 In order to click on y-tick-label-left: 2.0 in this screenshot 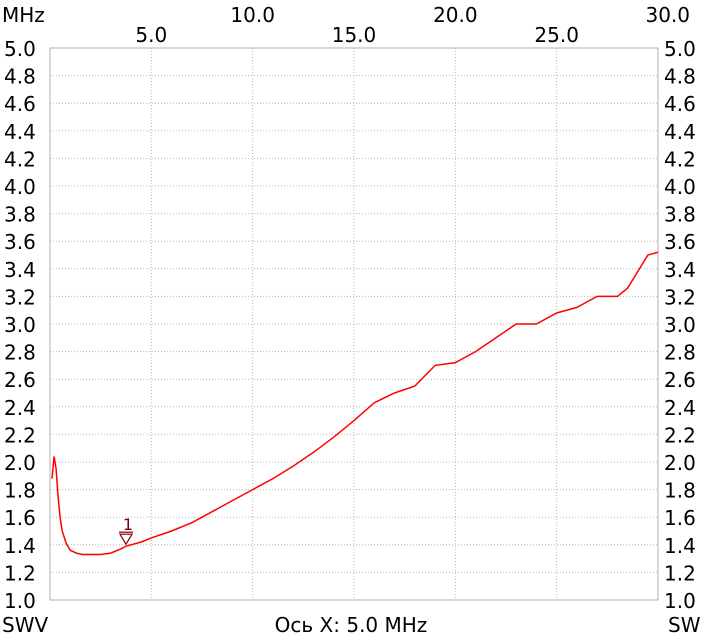, I will do `click(20, 463)`.